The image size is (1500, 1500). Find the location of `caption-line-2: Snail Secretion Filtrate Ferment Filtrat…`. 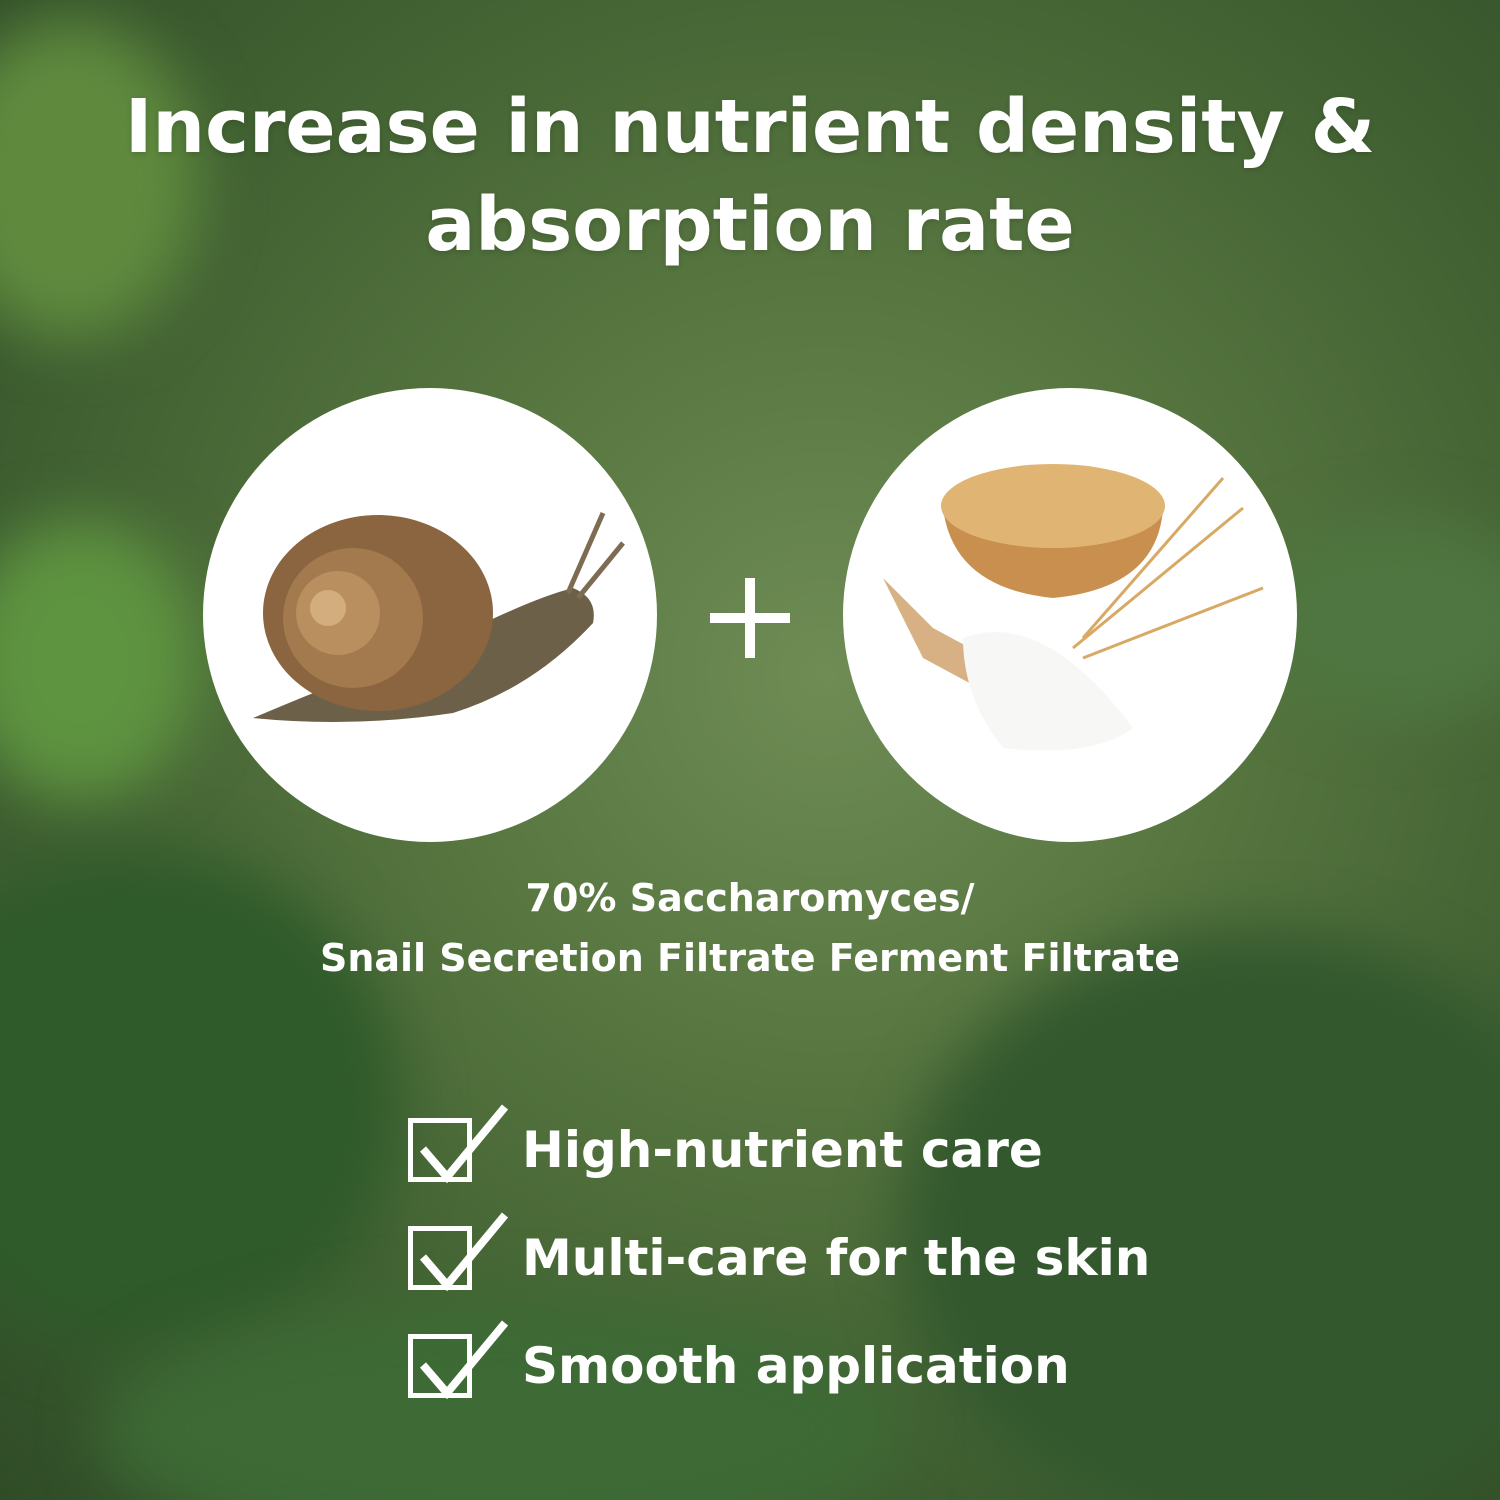

caption-line-2: Snail Secretion Filtrate Ferment Filtrat… is located at coordinates (750, 958).